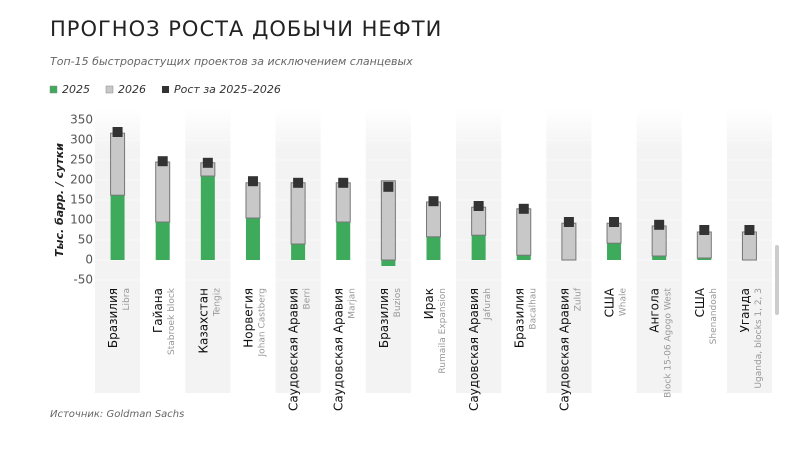 The image size is (800, 455). Describe the element at coordinates (81, 140) in the screenshot. I see `y-tick-label: 300` at that location.